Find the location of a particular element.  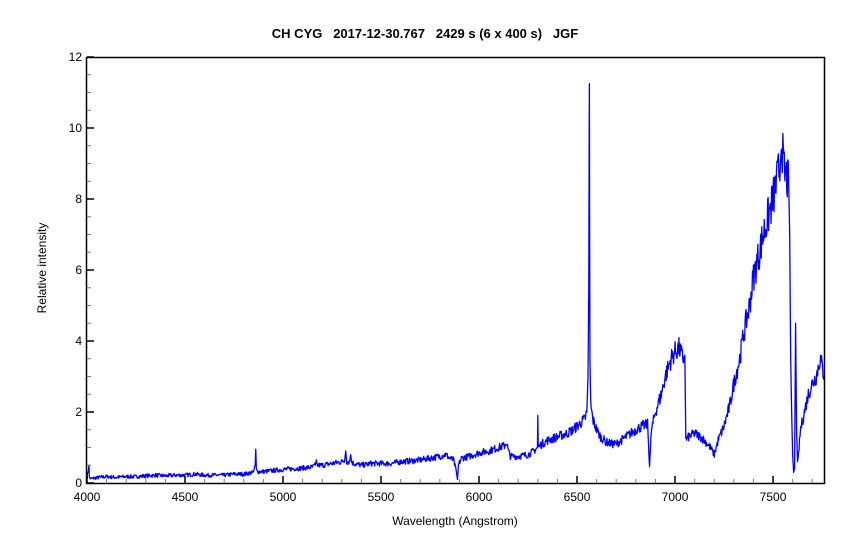

y-tick-label: 10 is located at coordinates (76, 128).